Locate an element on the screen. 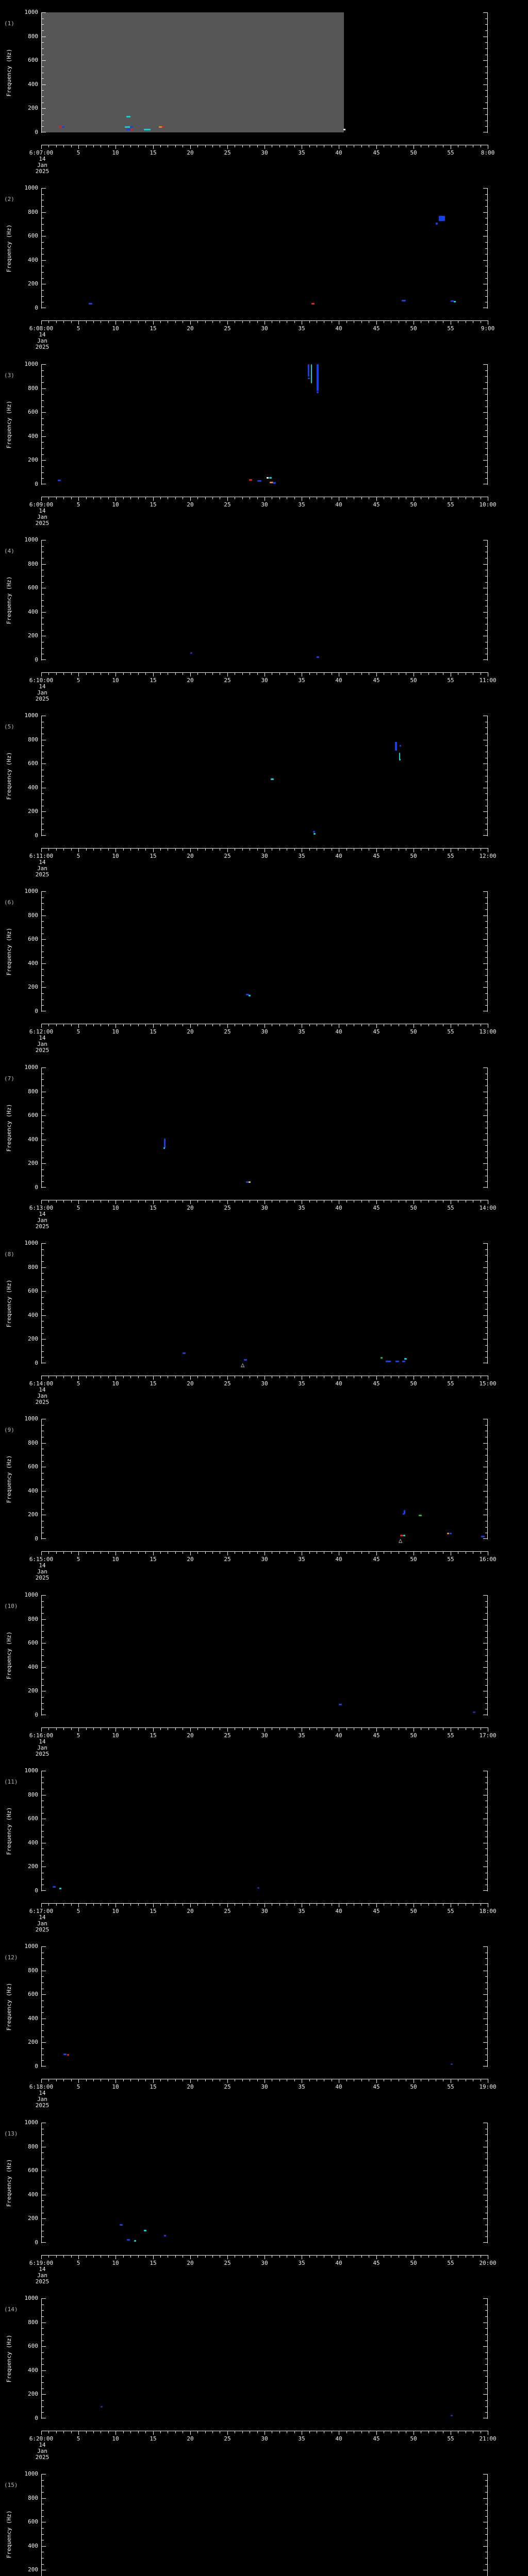 The width and height of the screenshot is (528, 2576). x-tick-label: 20:00 is located at coordinates (488, 2263).